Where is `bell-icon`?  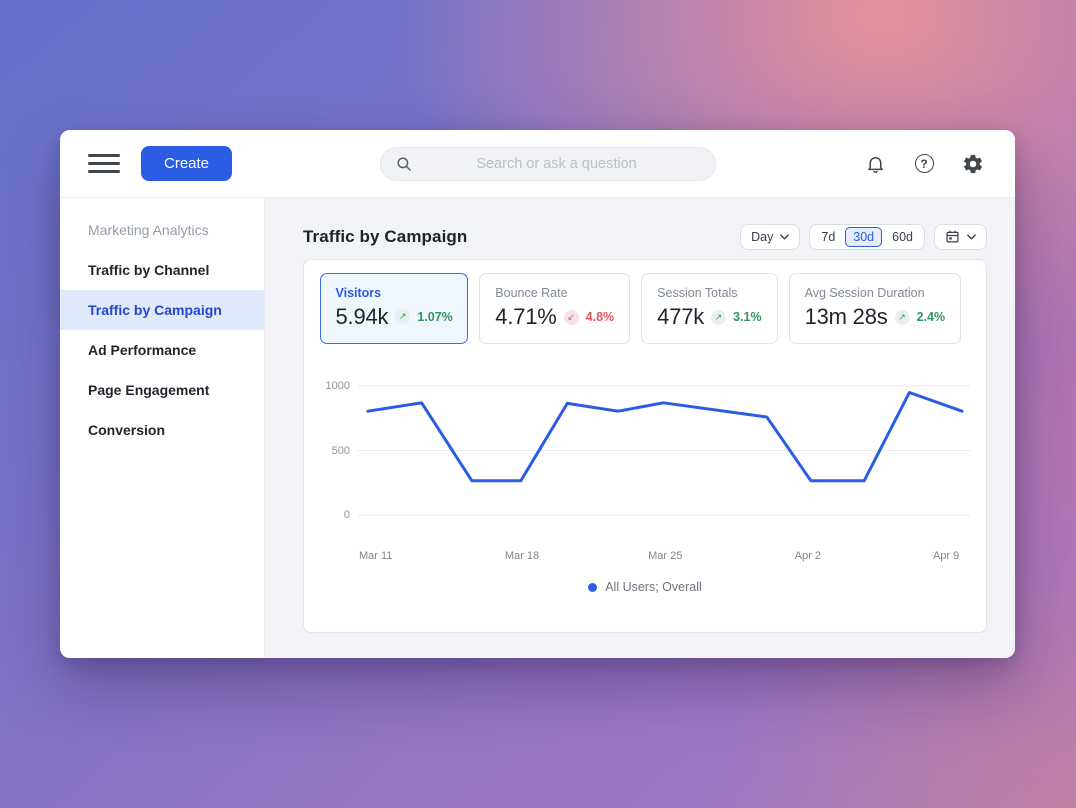 bell-icon is located at coordinates (875, 164).